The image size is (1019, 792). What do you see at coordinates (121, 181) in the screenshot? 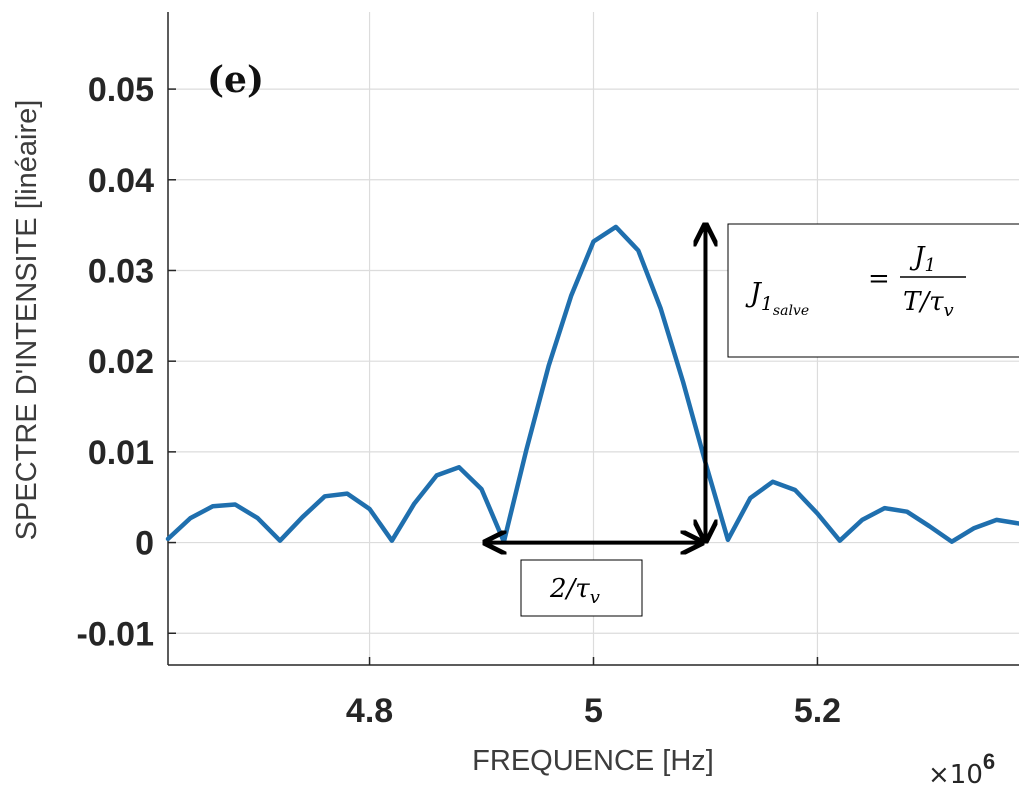
I see `y-tick-label: 0.04` at bounding box center [121, 181].